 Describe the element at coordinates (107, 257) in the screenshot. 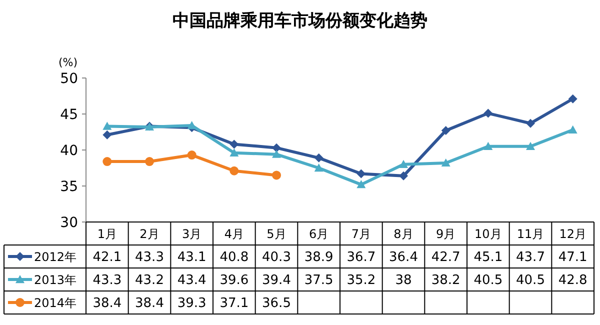

I see `data-label: 42.1` at that location.